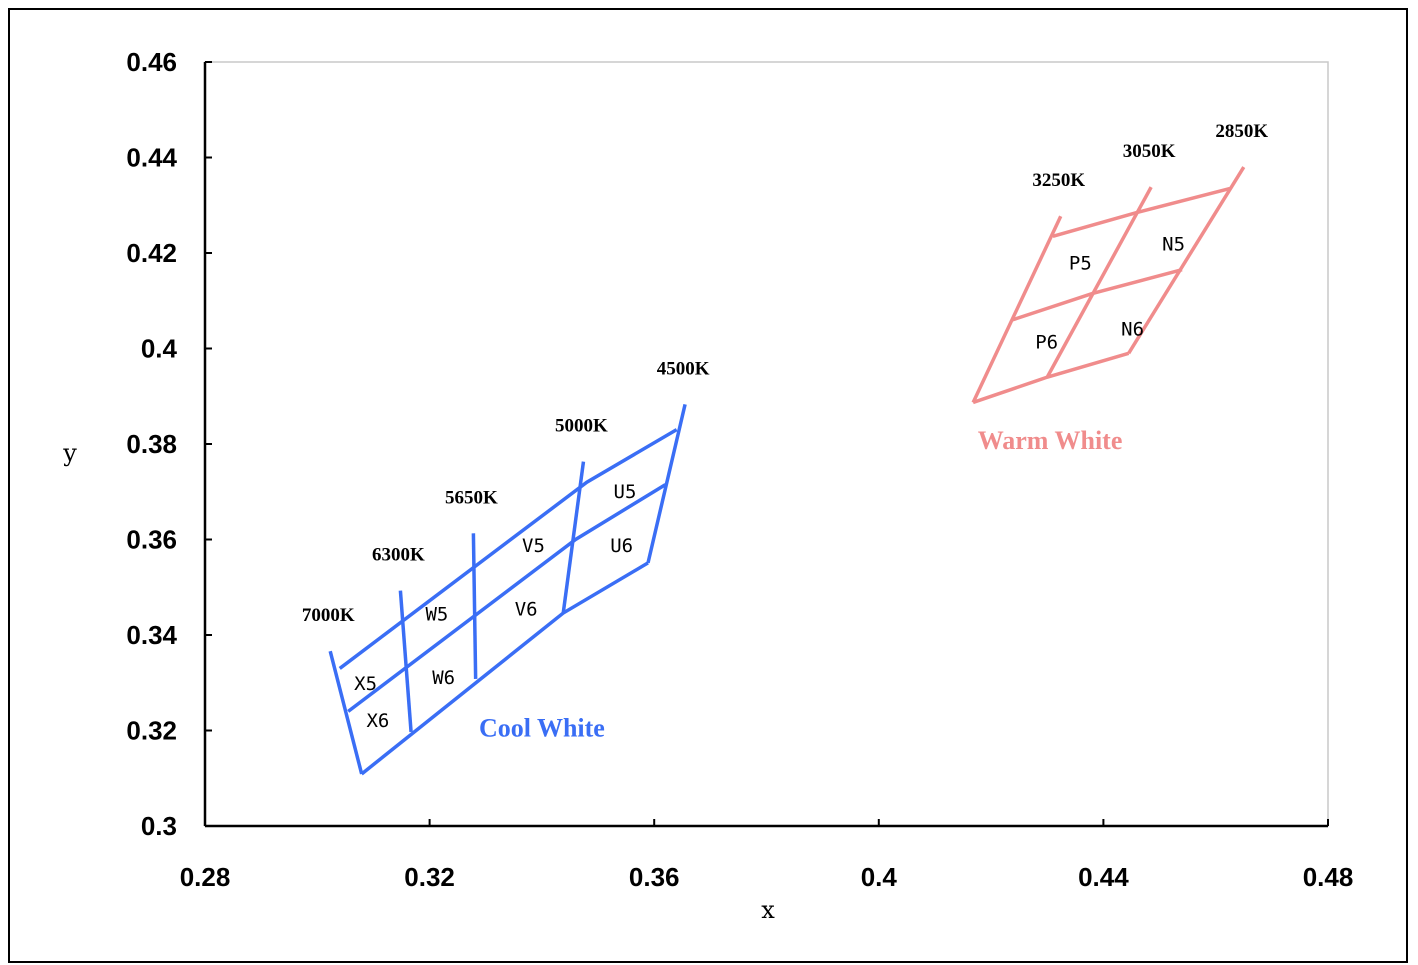 This screenshot has width=1418, height=965. What do you see at coordinates (581, 426) in the screenshot?
I see `cct-label: 5000K` at bounding box center [581, 426].